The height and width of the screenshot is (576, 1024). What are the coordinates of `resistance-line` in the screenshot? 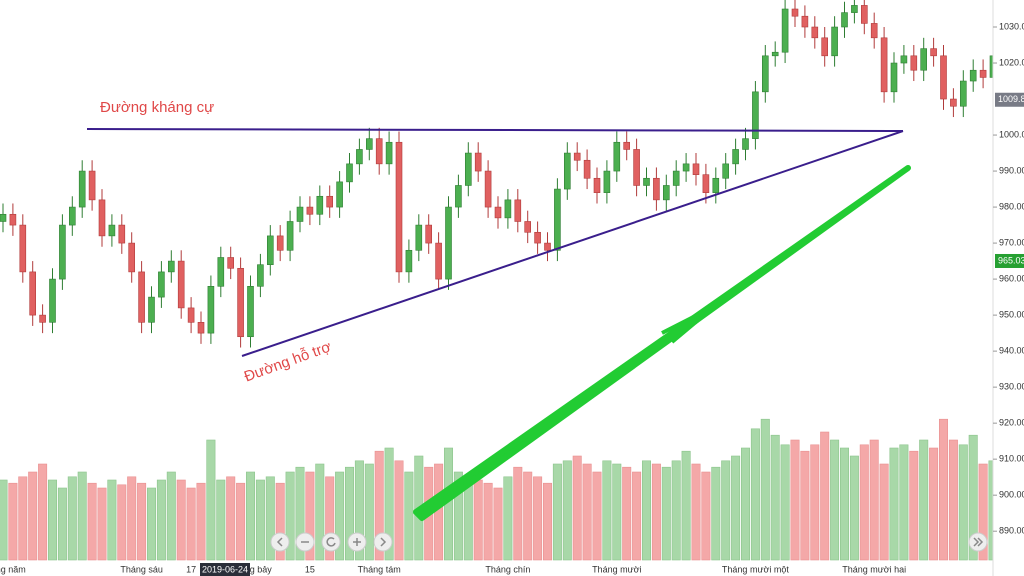 It's located at (495, 130).